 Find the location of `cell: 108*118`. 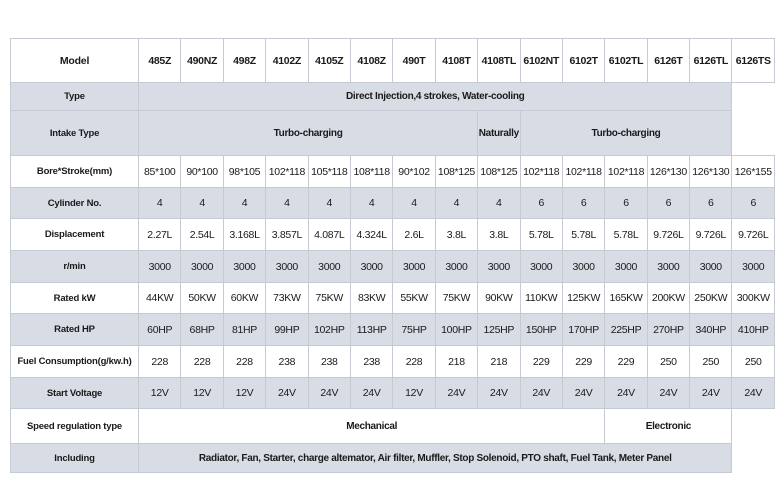

cell: 108*118 is located at coordinates (371, 171).